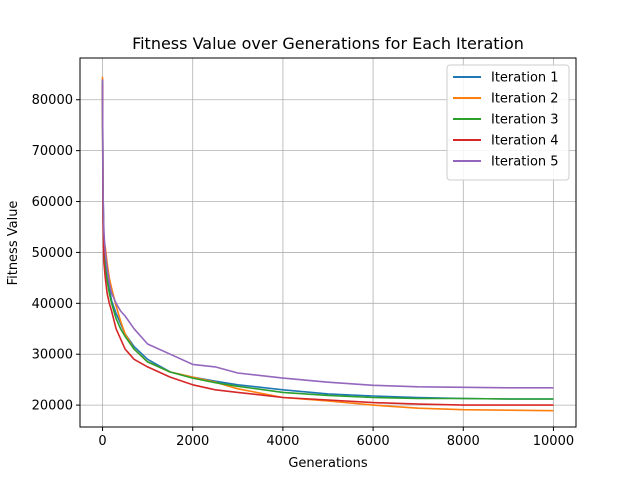 The image size is (640, 480). What do you see at coordinates (52, 151) in the screenshot?
I see `y-tick-label: 70000` at bounding box center [52, 151].